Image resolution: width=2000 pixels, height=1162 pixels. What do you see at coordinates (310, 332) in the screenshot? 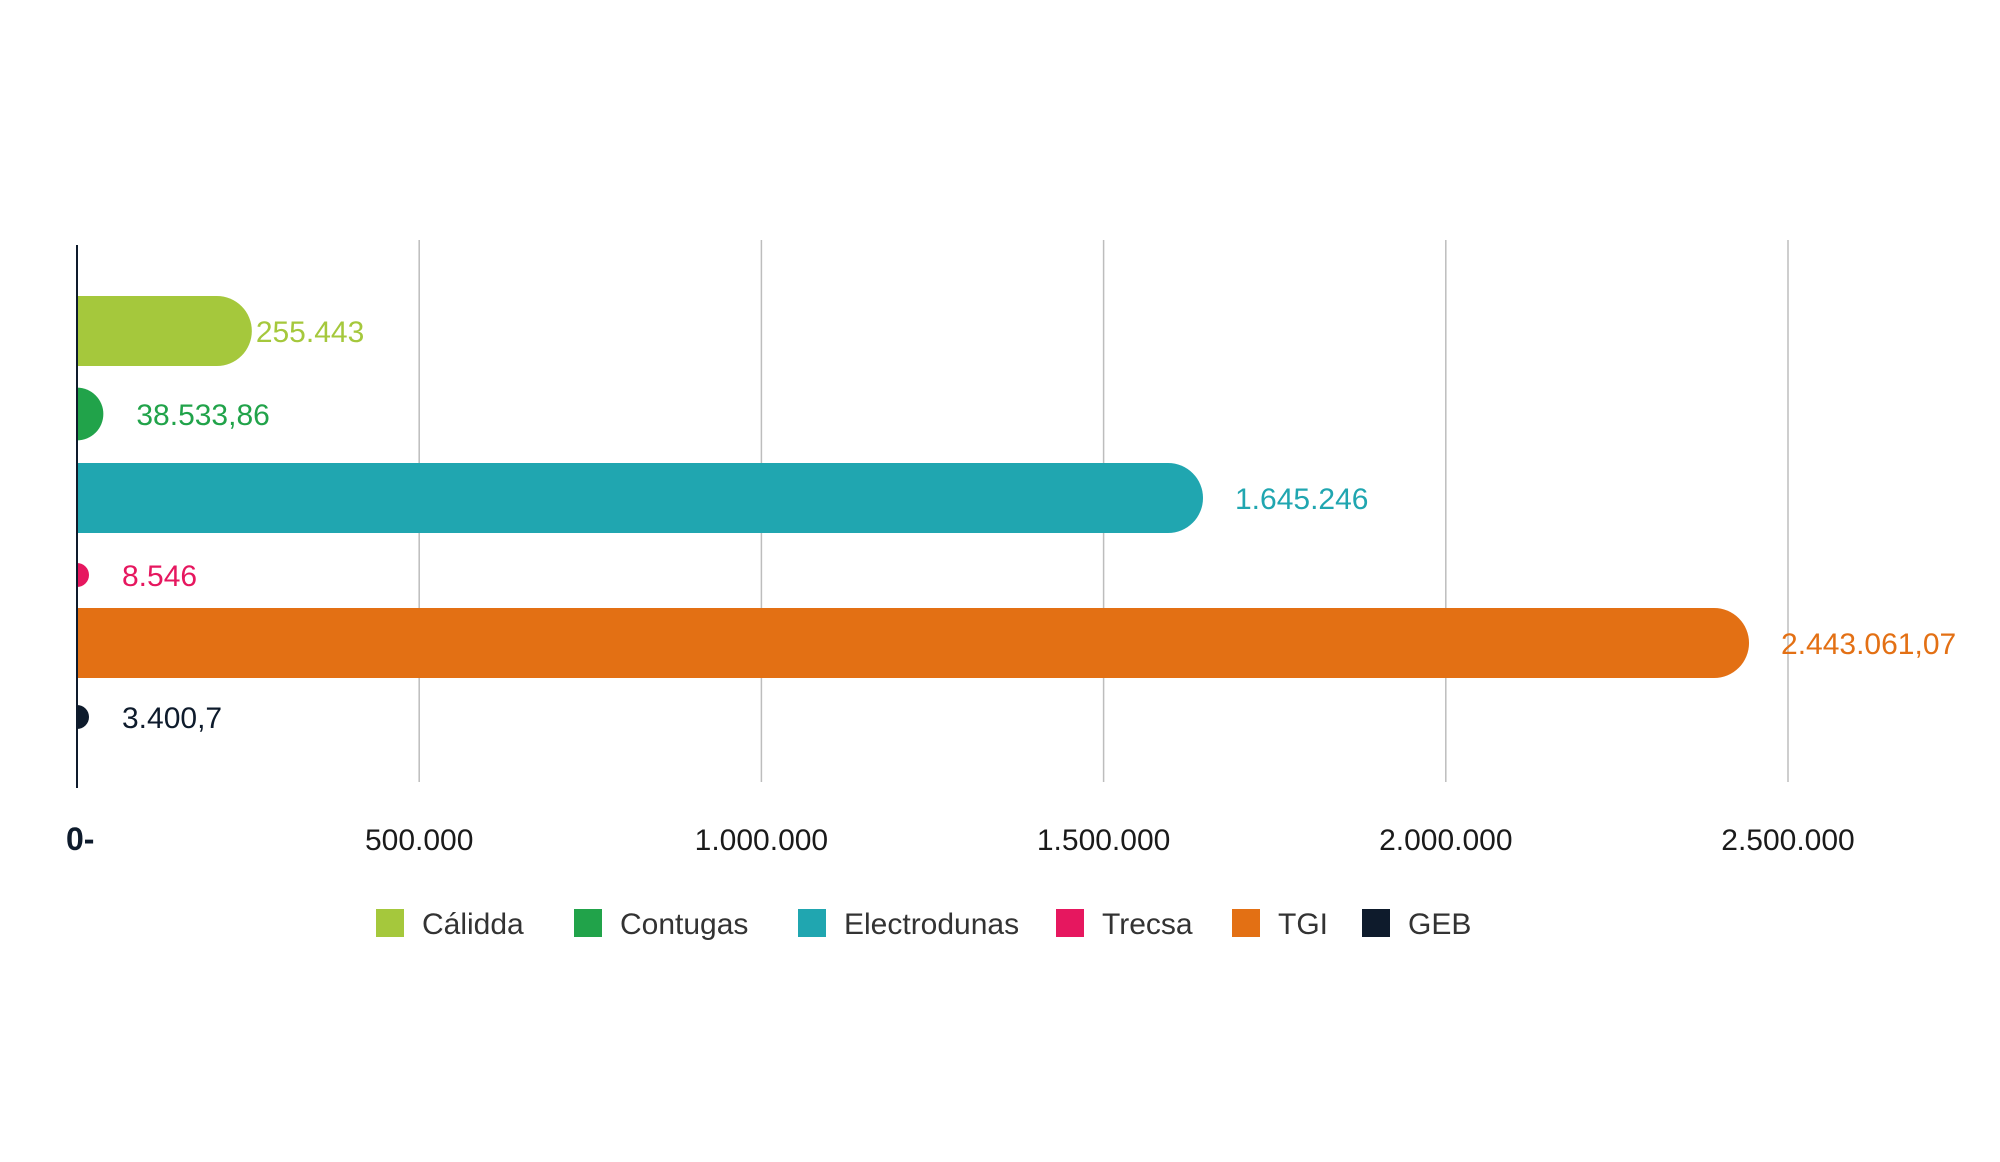
I see `value-label: 255.443` at bounding box center [310, 332].